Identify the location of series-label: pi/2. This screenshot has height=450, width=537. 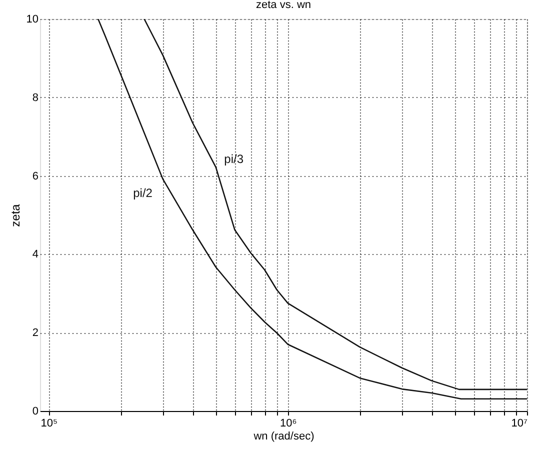
(143, 193).